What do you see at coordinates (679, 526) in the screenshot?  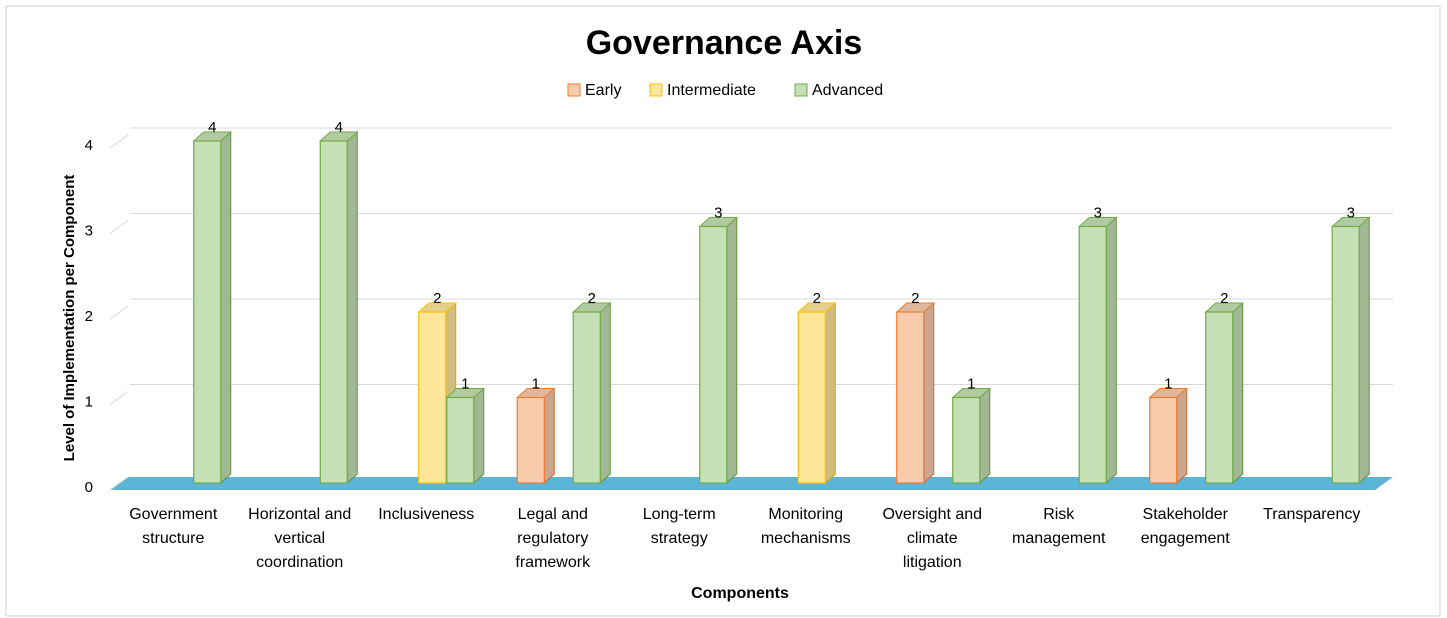 I see `x-tick-label: Long-term strategy` at bounding box center [679, 526].